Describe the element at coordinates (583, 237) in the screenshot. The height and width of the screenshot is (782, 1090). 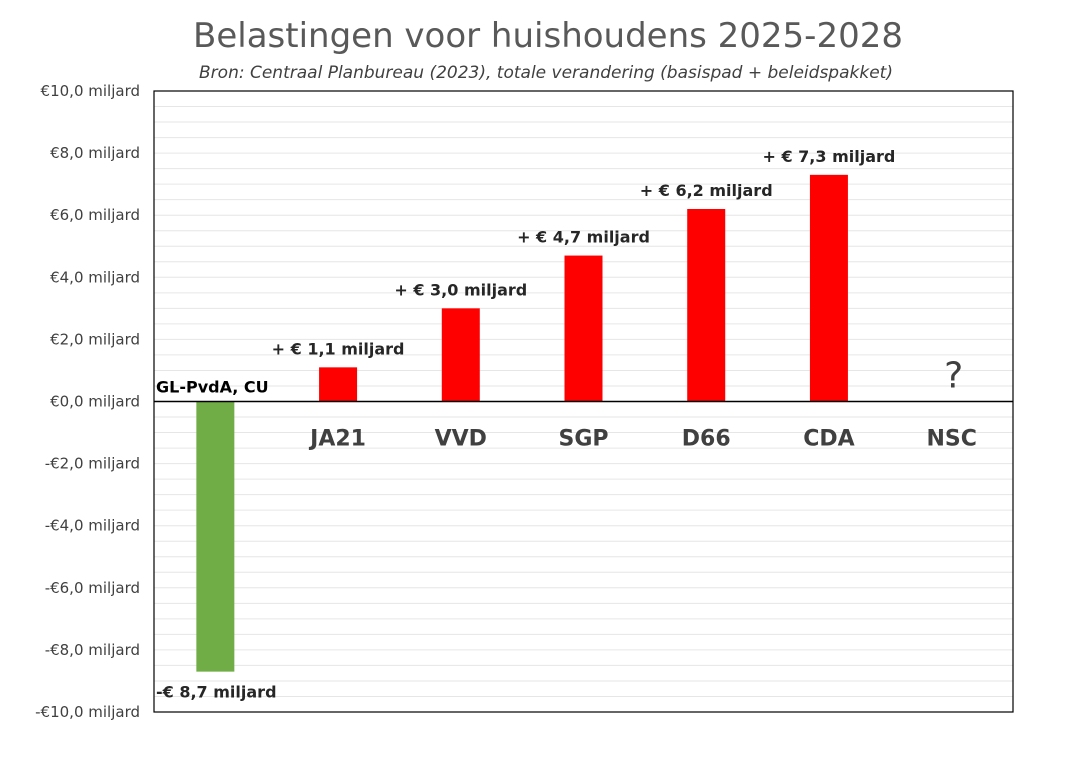
I see `data-label: + € 4,7 miljard` at that location.